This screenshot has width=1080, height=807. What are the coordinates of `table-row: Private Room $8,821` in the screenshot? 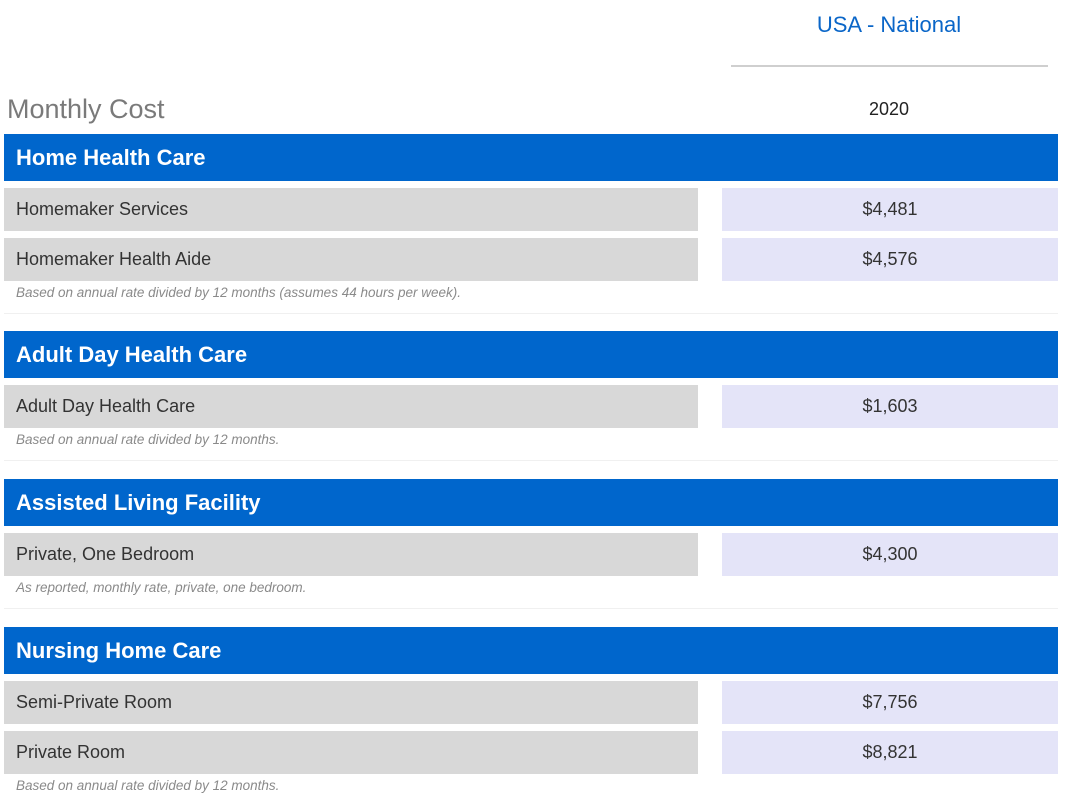 It's located at (531, 752).